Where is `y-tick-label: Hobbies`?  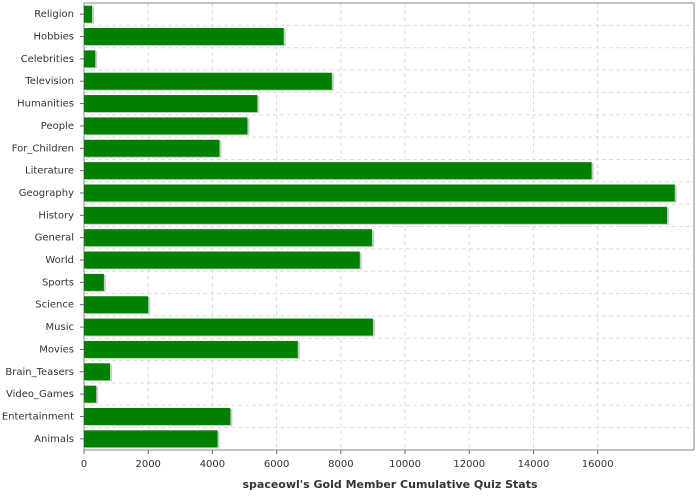 y-tick-label: Hobbies is located at coordinates (54, 37).